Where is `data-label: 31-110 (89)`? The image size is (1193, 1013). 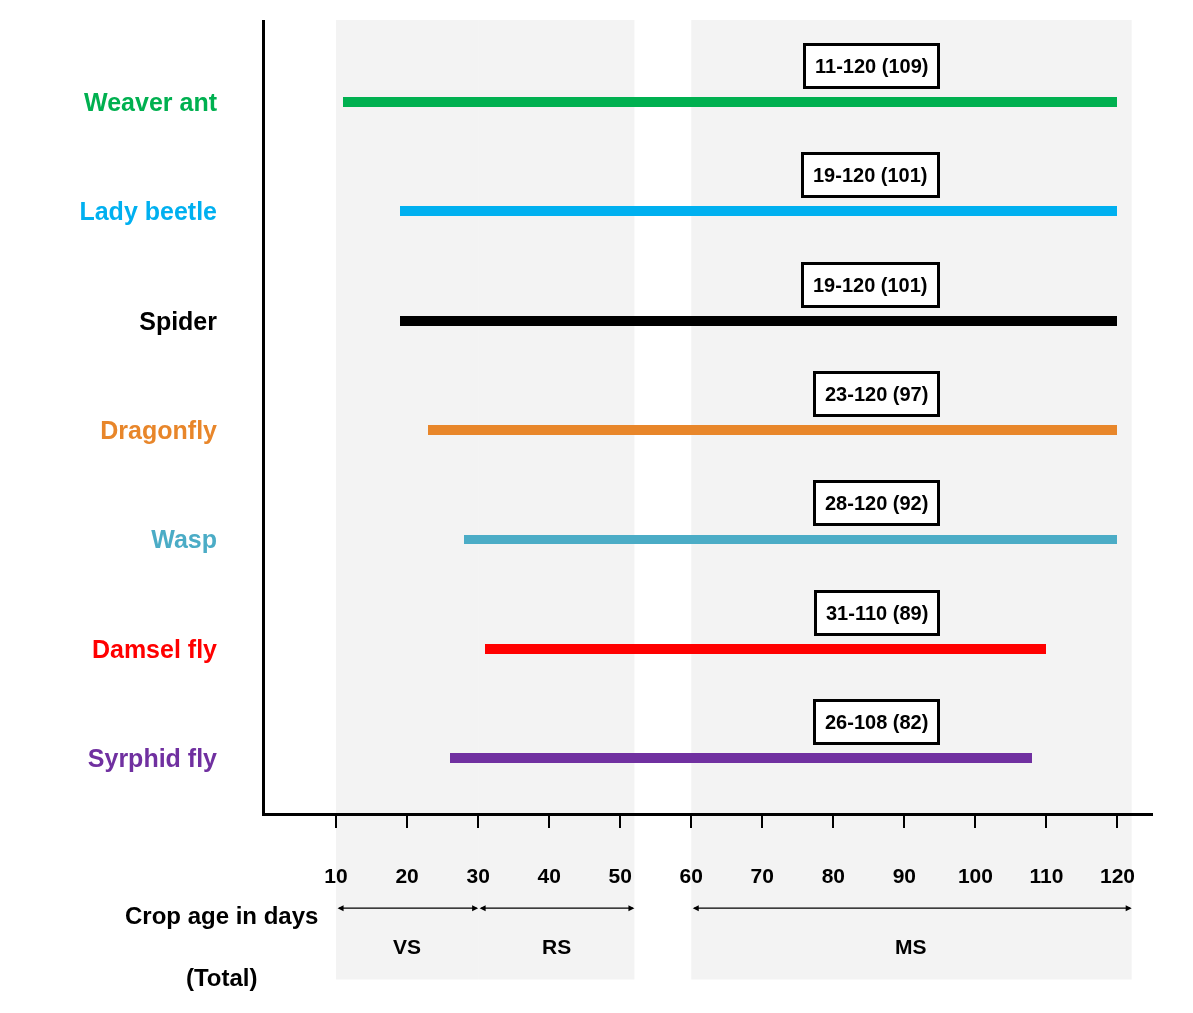 data-label: 31-110 (89) is located at coordinates (877, 613).